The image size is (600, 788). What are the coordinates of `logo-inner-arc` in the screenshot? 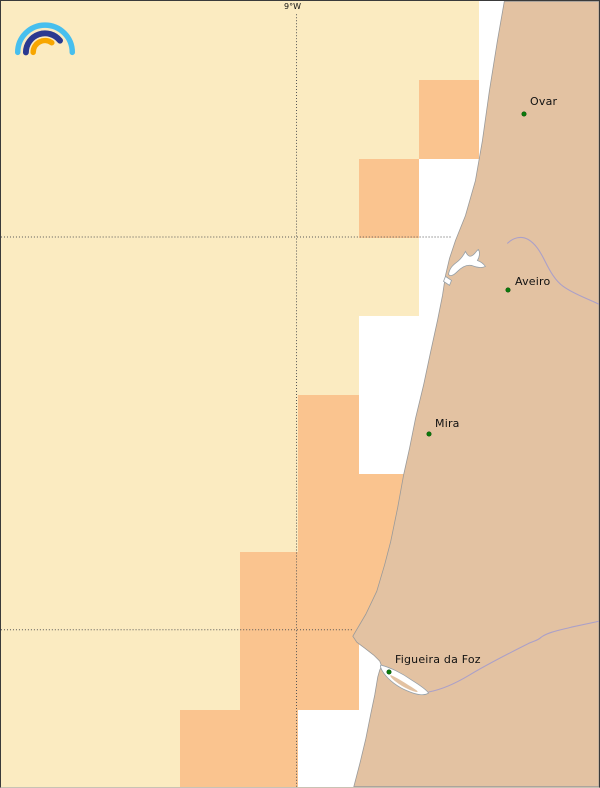 It's located at (42, 46).